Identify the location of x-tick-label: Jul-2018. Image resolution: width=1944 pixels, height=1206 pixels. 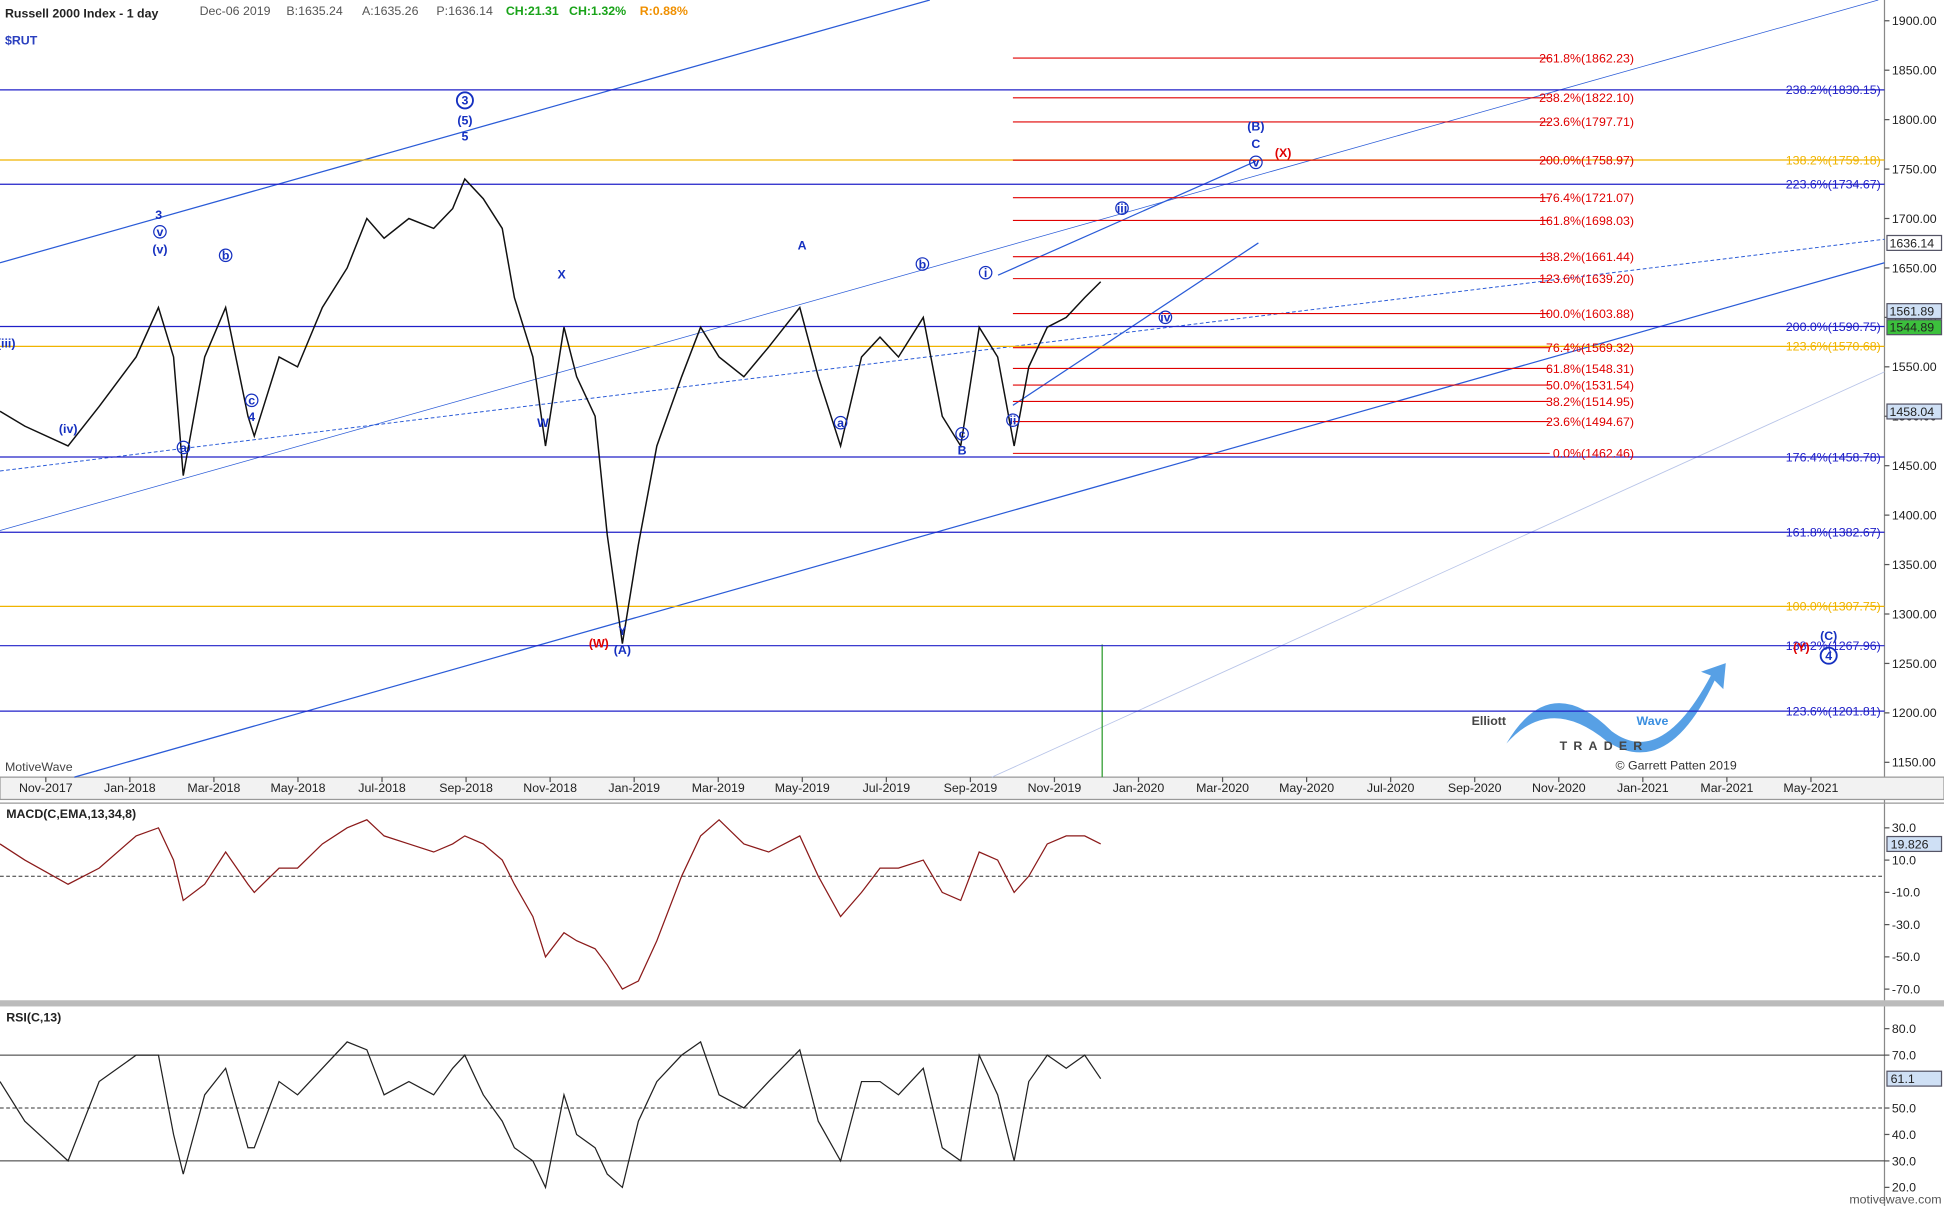
(382, 788).